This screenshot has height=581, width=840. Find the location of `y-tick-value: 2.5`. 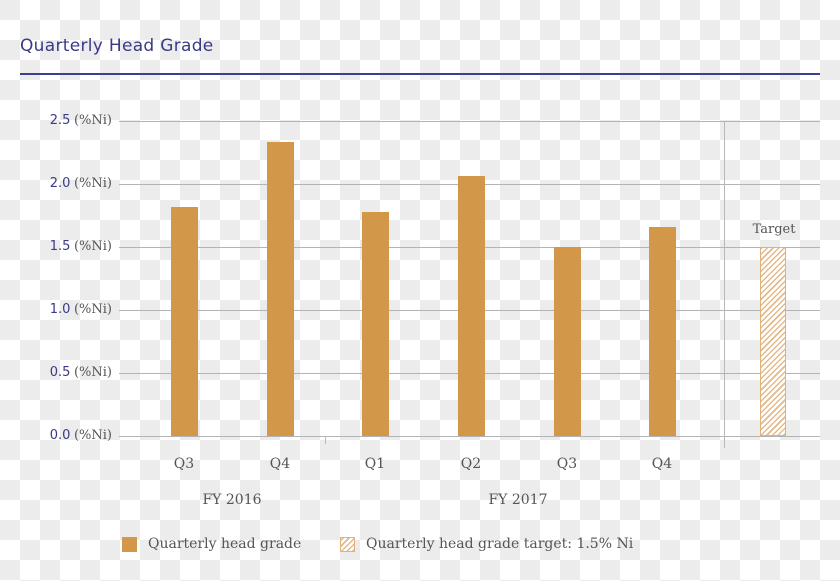

y-tick-value: 2.5 is located at coordinates (60, 120).